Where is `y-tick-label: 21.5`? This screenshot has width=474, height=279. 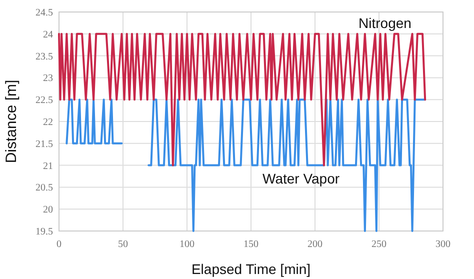 y-tick-label: 21.5 is located at coordinates (44, 144).